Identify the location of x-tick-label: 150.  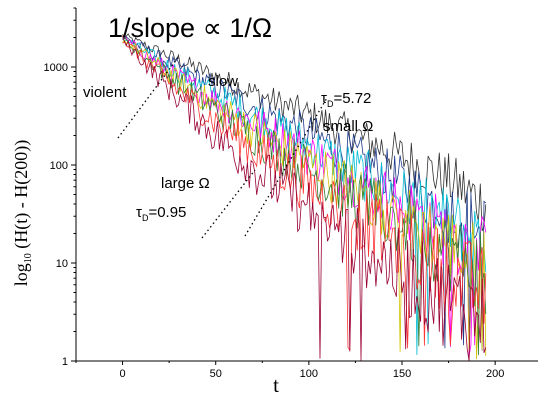
(402, 374).